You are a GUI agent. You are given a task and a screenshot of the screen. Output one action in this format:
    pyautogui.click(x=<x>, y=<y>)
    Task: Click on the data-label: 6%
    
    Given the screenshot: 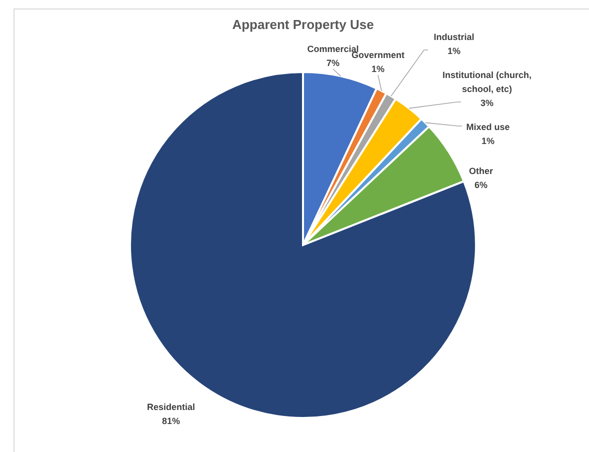 What is the action you would take?
    pyautogui.click(x=481, y=185)
    